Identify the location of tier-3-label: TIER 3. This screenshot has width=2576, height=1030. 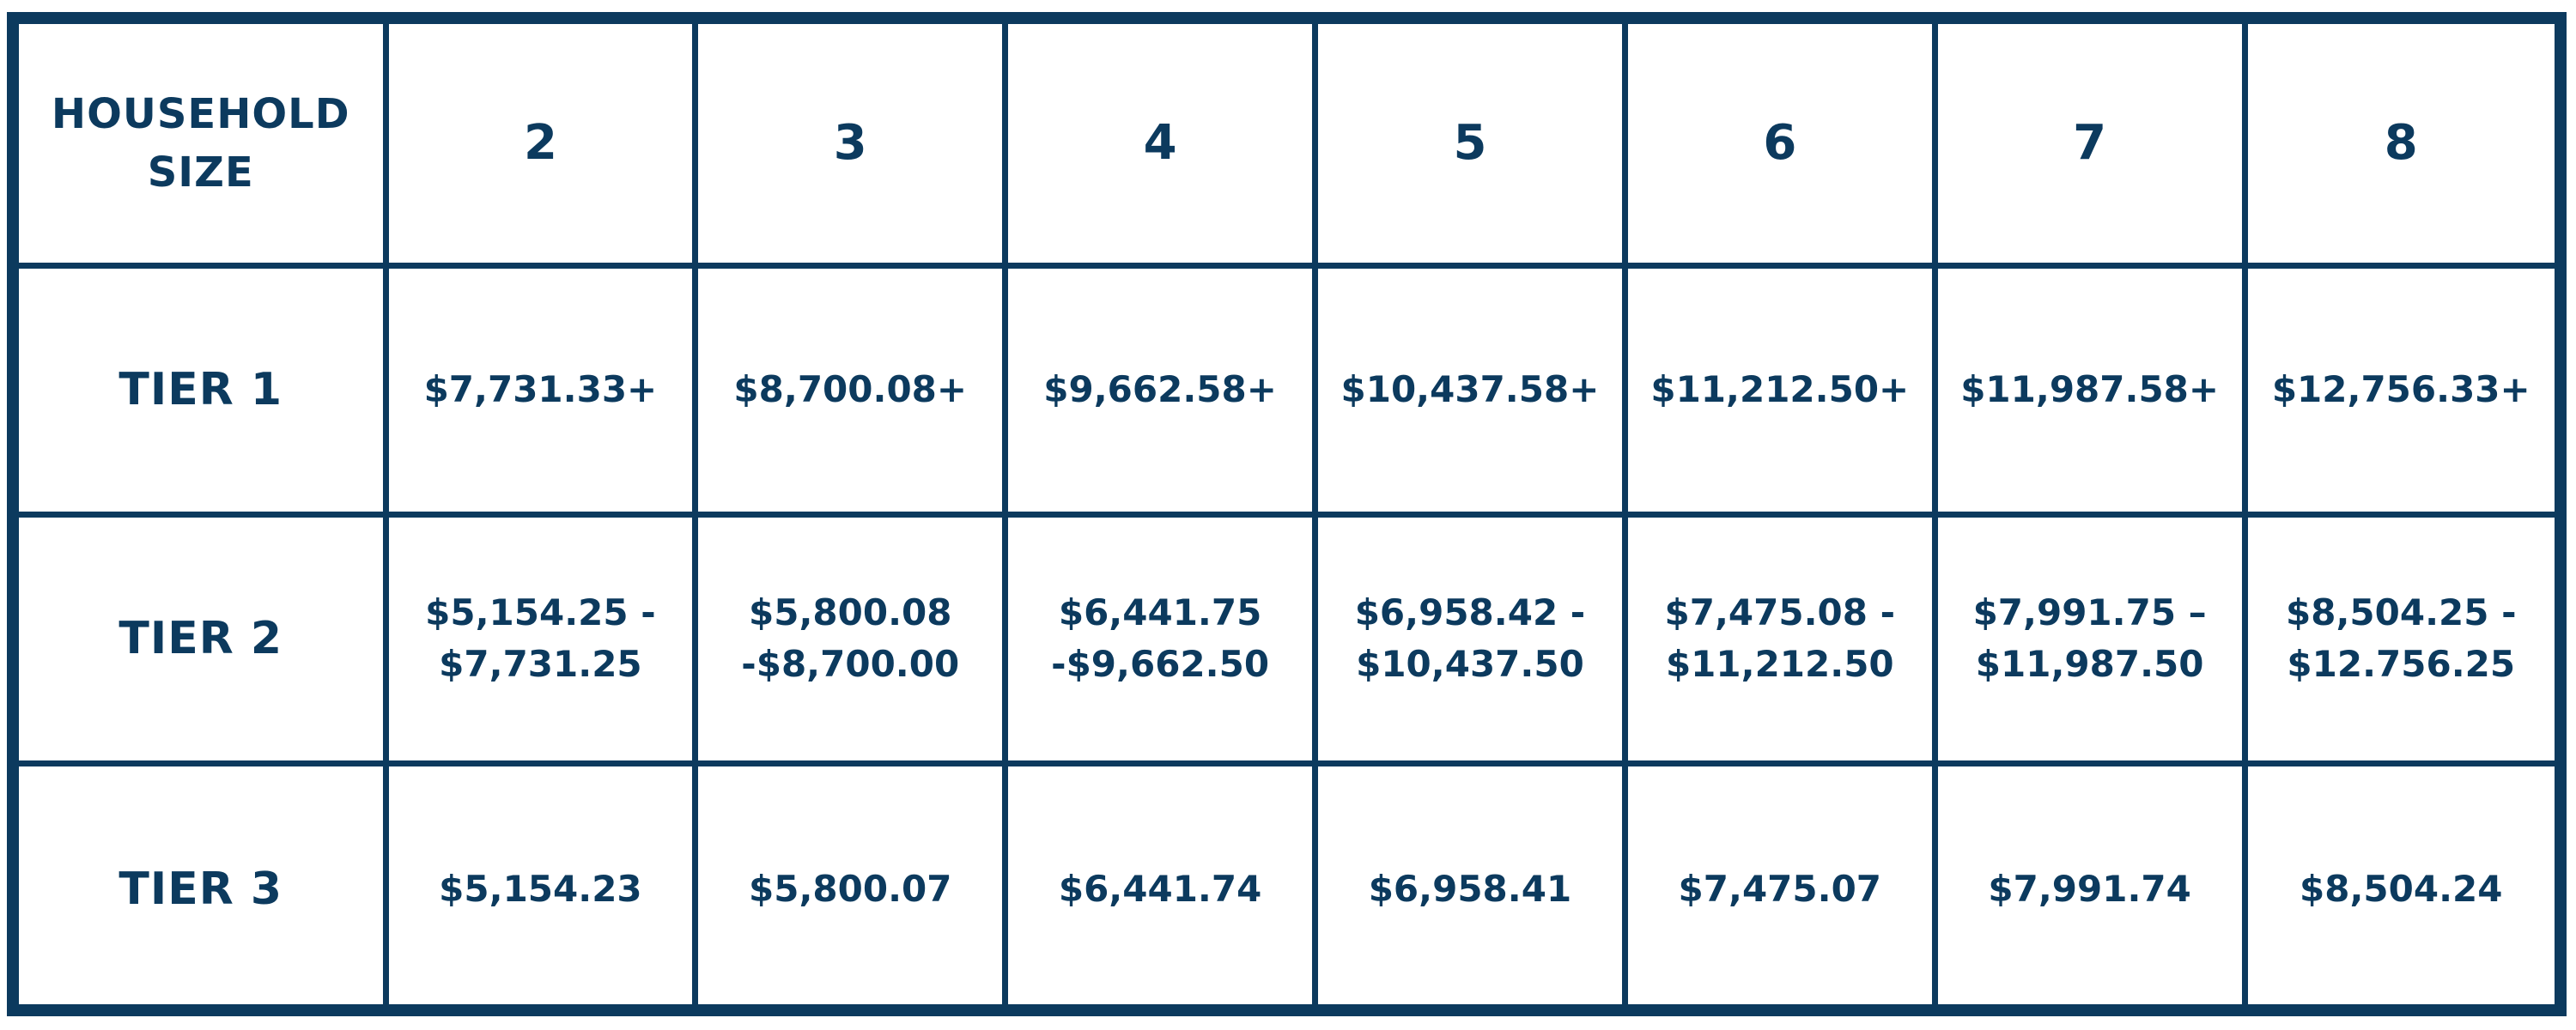
(204, 886).